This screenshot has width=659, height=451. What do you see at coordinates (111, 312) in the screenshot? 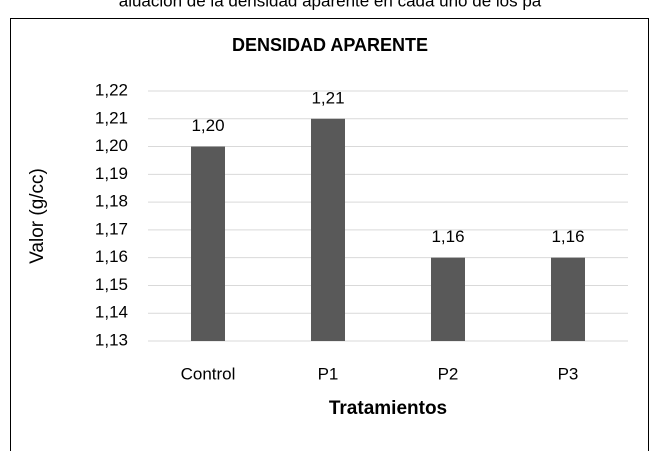
I see `y-tick-label: 1,14` at bounding box center [111, 312].